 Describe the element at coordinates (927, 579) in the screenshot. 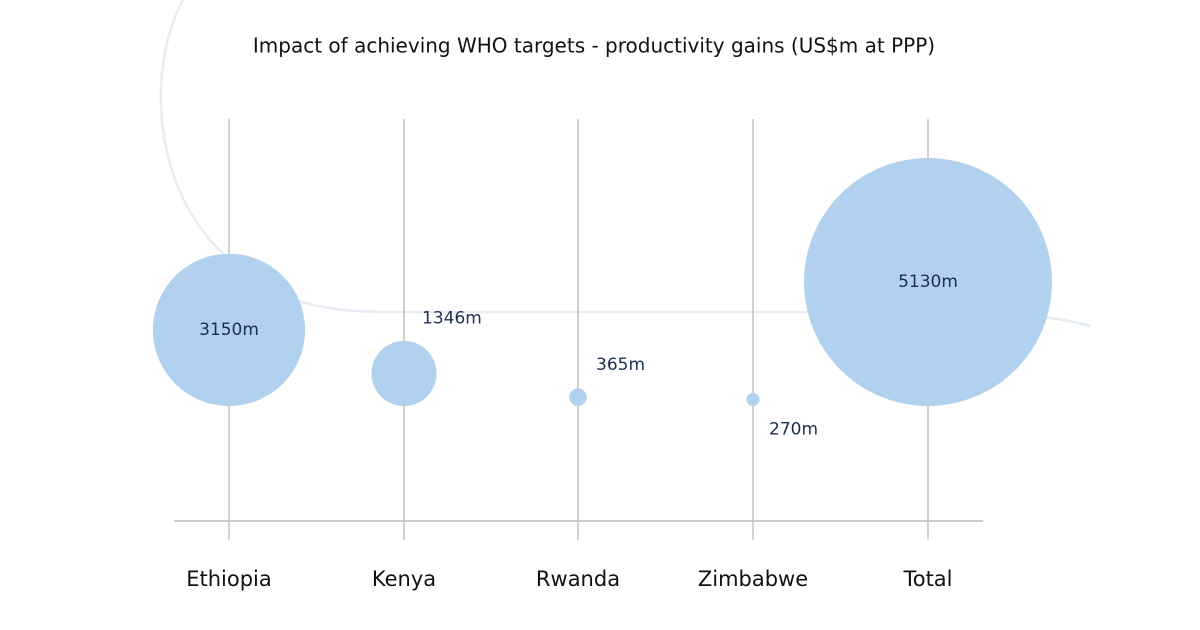

I see `x-tick-label: Total` at that location.